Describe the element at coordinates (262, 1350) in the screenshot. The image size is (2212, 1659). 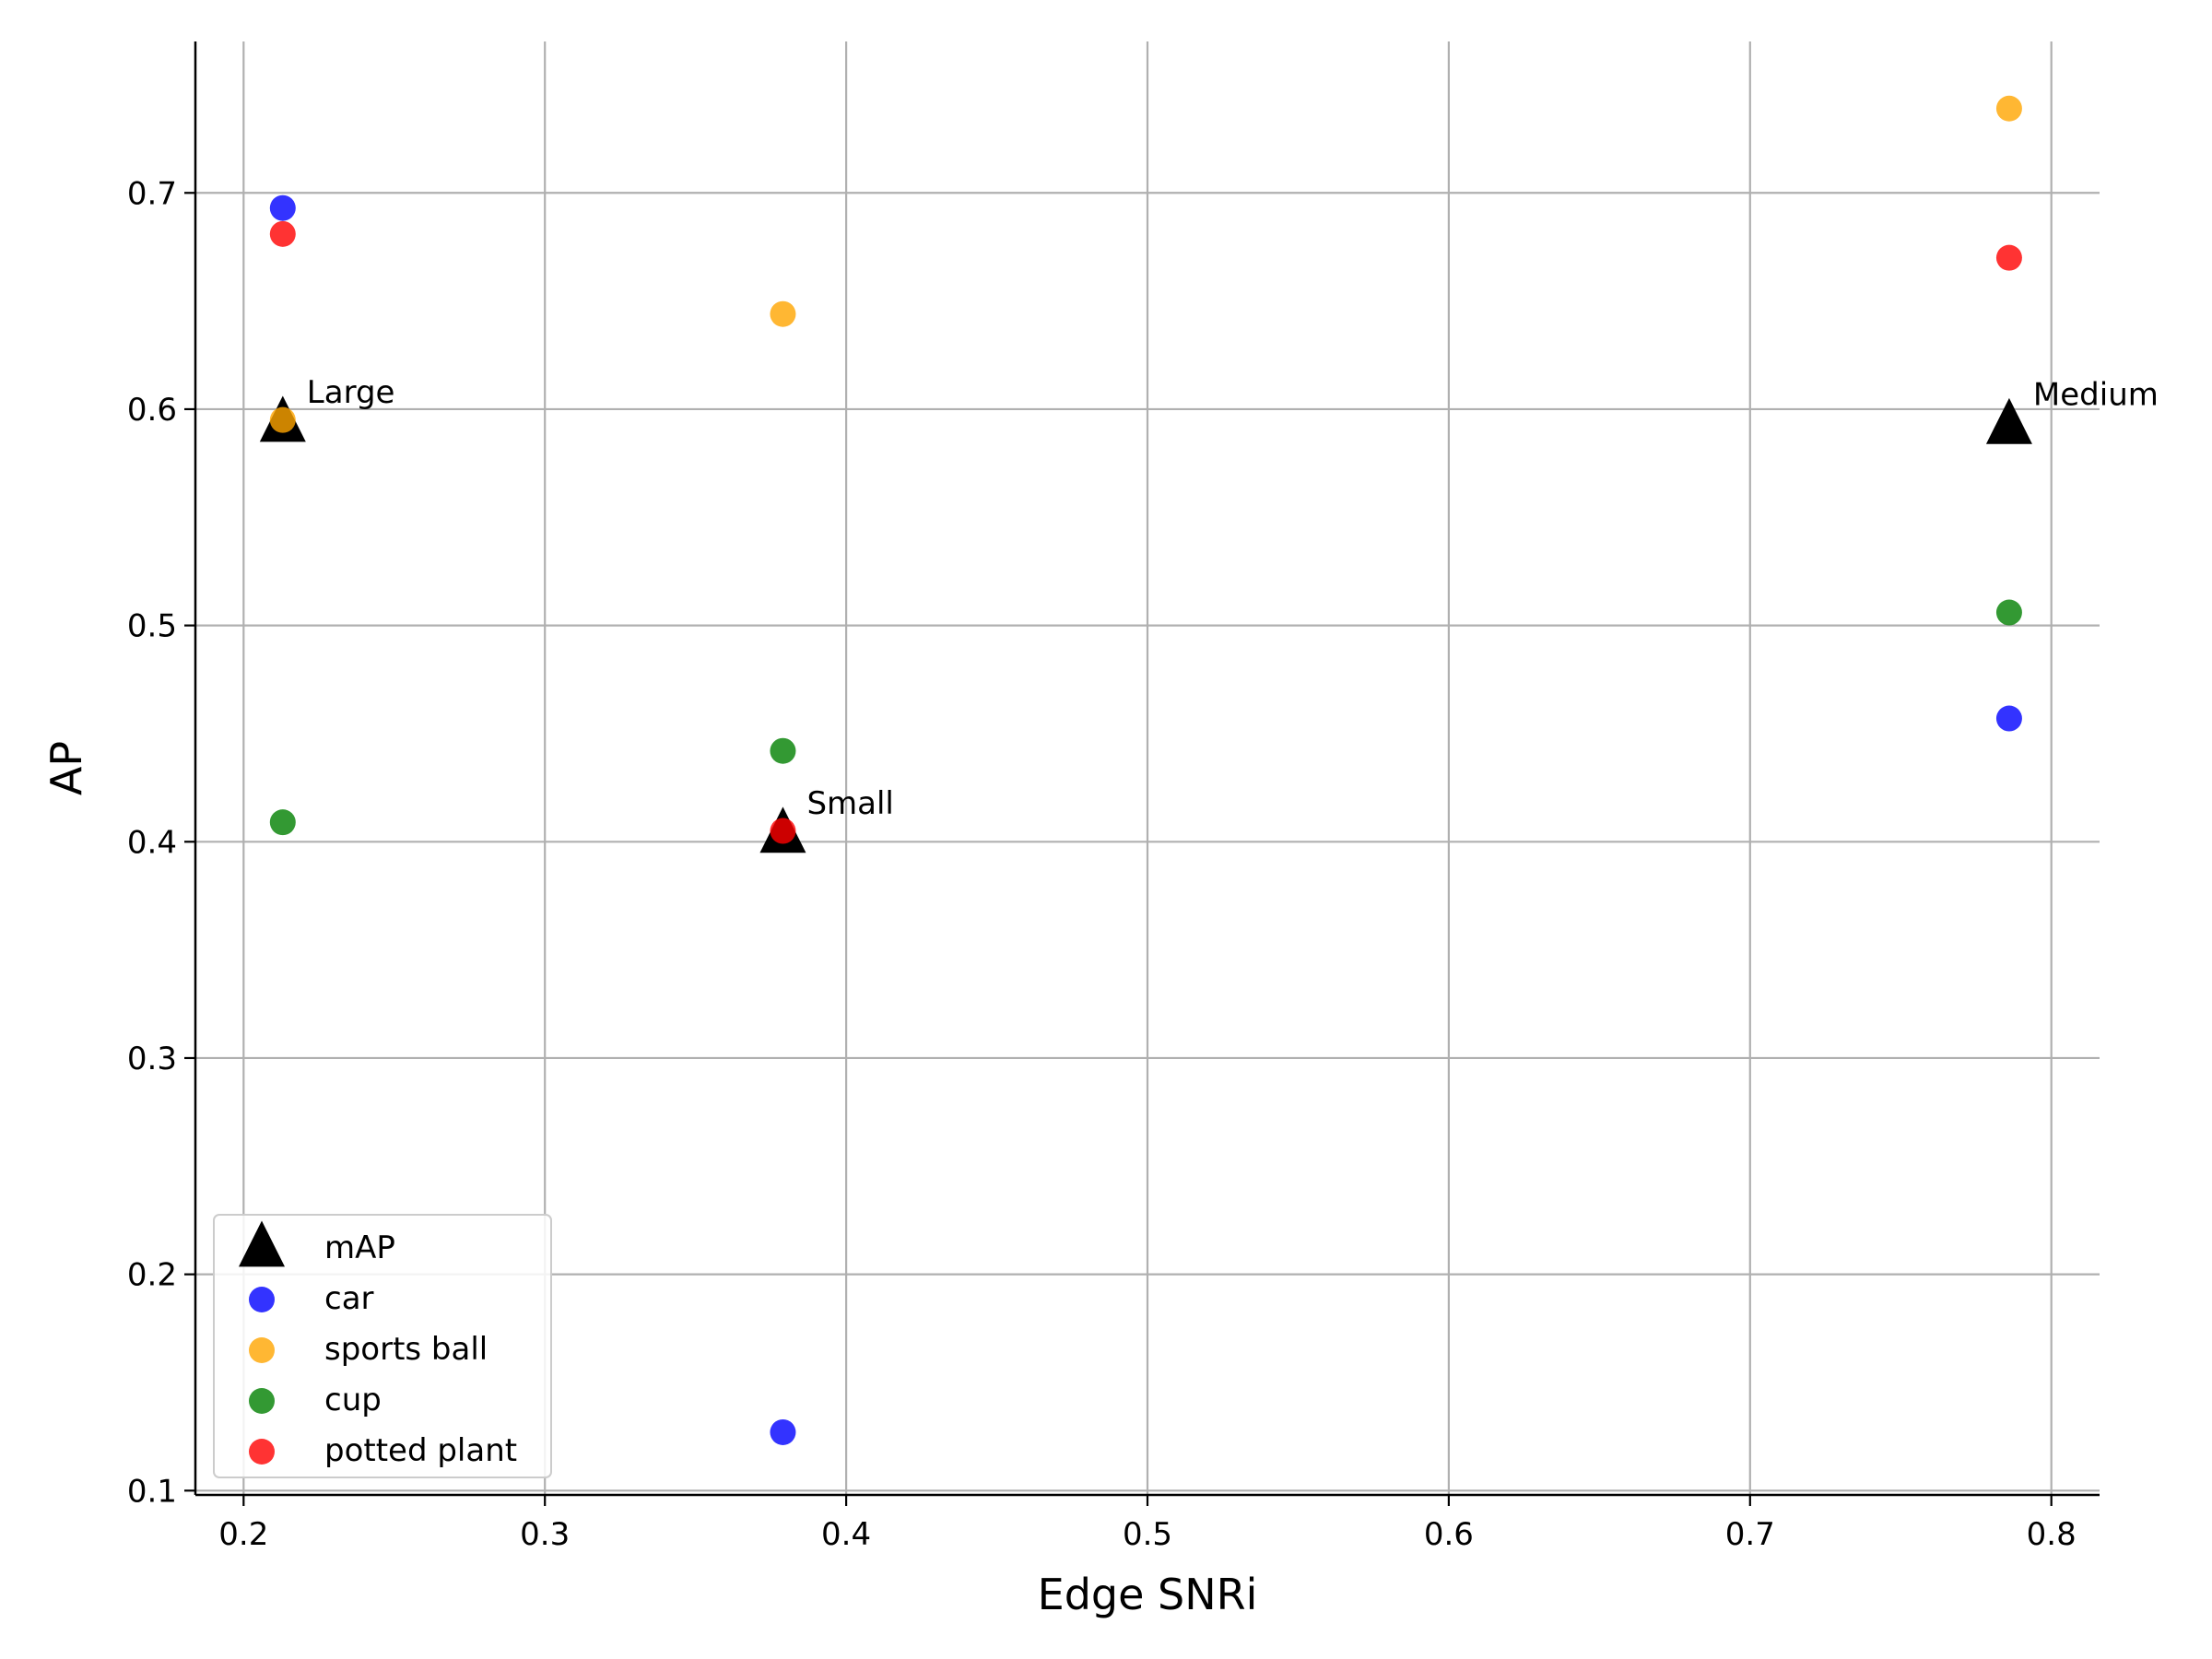
I see `legend-swatch-sports-ball` at that location.